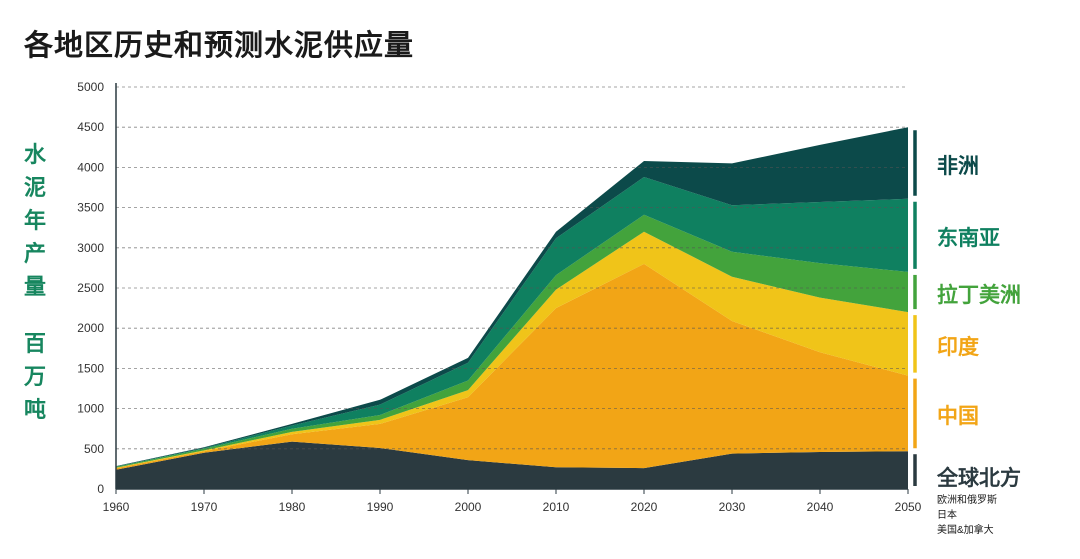 The image size is (1080, 559). What do you see at coordinates (94, 449) in the screenshot?
I see `y-tick-label: 500` at bounding box center [94, 449].